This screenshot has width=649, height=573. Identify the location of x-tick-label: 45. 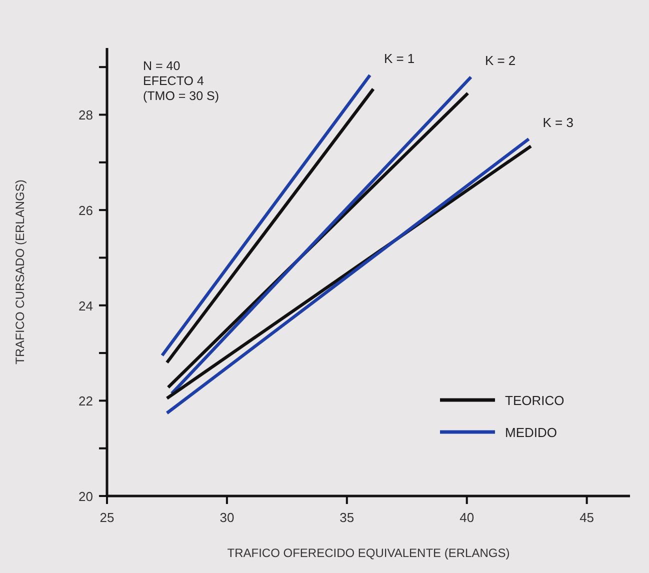
(587, 517).